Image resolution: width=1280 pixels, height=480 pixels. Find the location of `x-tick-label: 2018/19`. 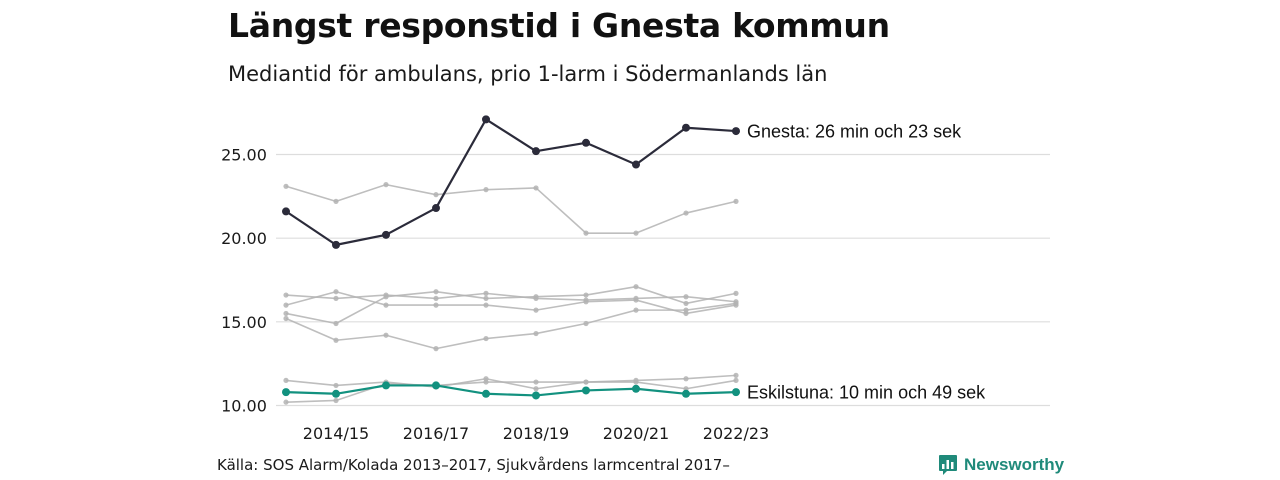

x-tick-label: 2018/19 is located at coordinates (536, 433).